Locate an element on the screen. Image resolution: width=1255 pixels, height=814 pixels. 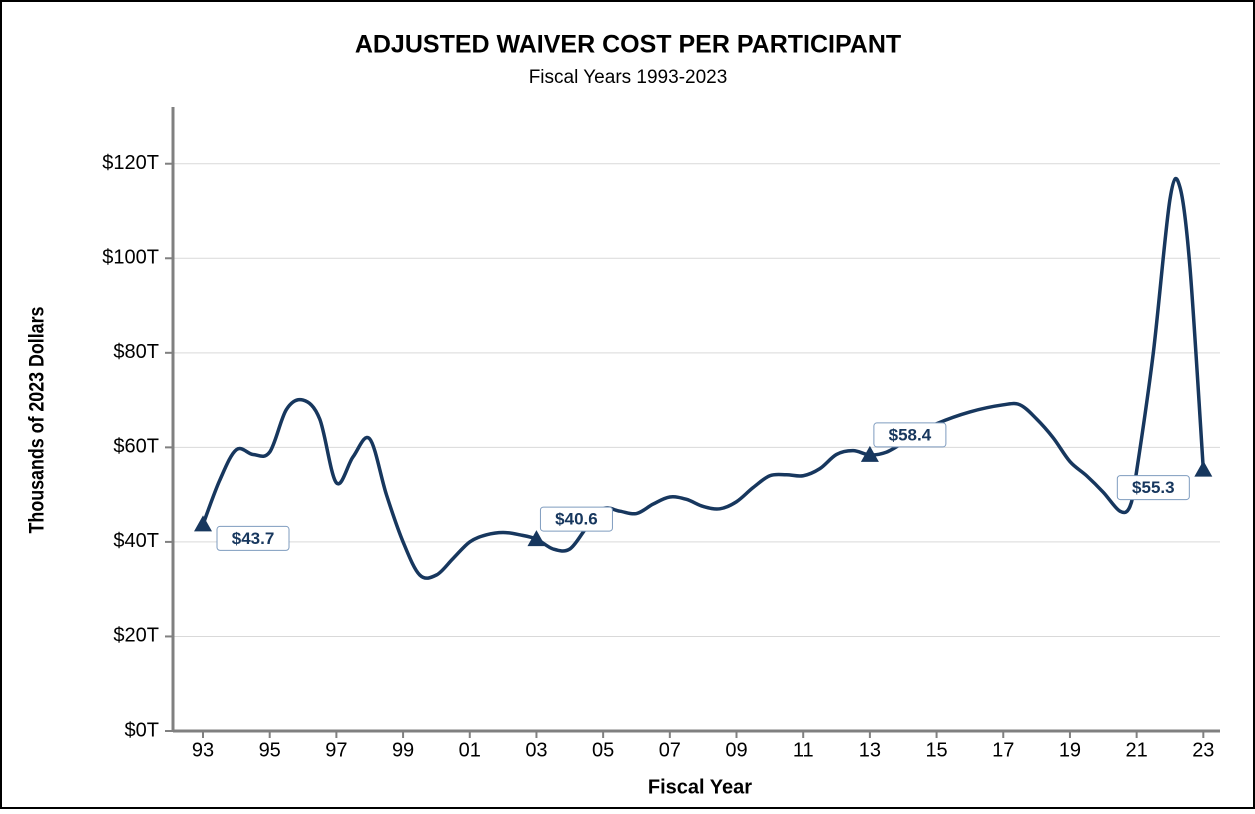
x-tick-label: 11 is located at coordinates (803, 750).